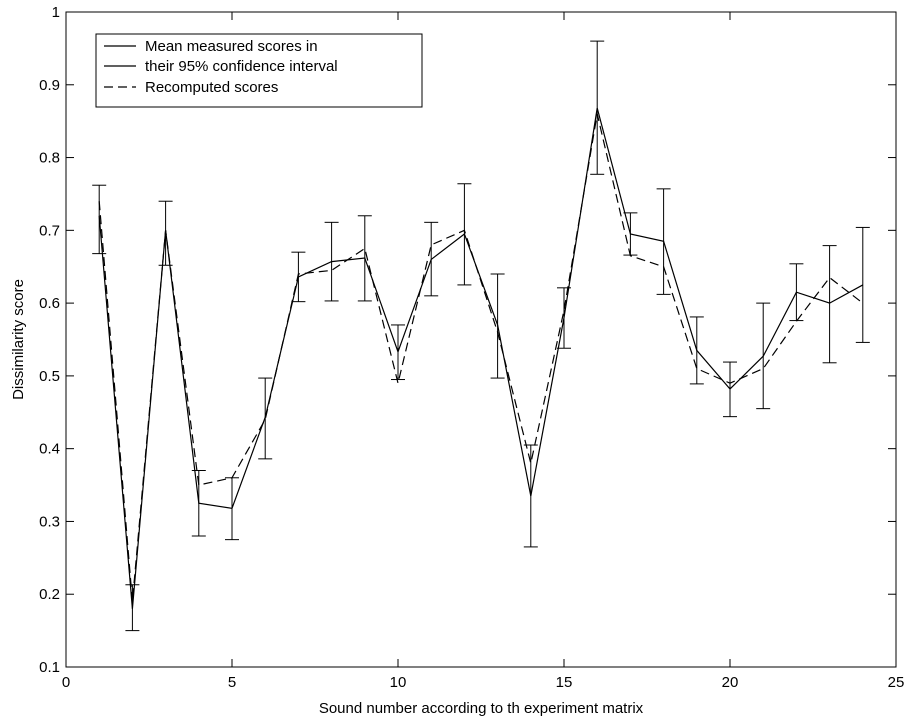 This screenshot has height=723, width=907. What do you see at coordinates (49, 158) in the screenshot?
I see `y-tick-label: 0.8` at bounding box center [49, 158].